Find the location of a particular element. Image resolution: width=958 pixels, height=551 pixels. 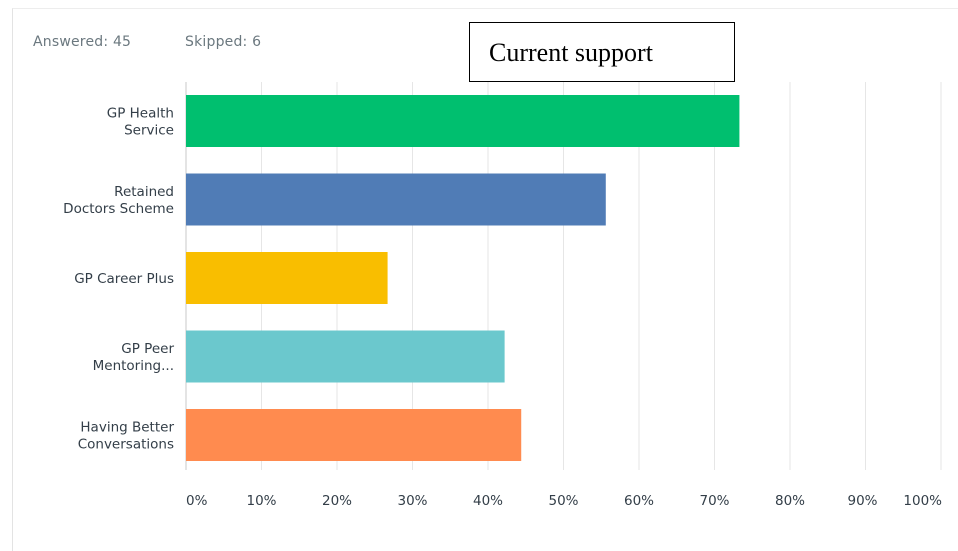

category-label: GP Peer is located at coordinates (147, 349).